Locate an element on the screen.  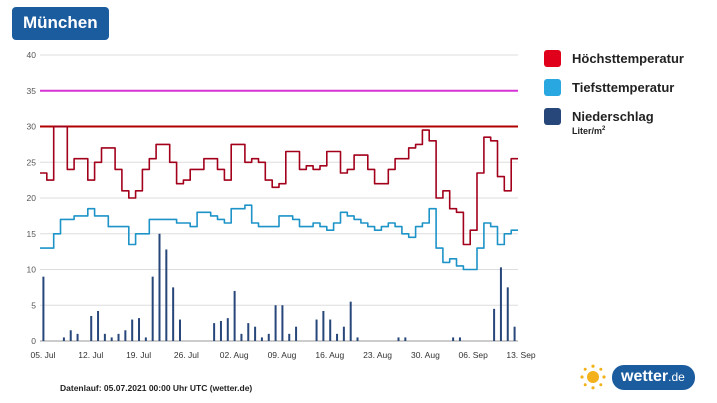
legend-label-precipitation: Niederschlag is located at coordinates (613, 116).